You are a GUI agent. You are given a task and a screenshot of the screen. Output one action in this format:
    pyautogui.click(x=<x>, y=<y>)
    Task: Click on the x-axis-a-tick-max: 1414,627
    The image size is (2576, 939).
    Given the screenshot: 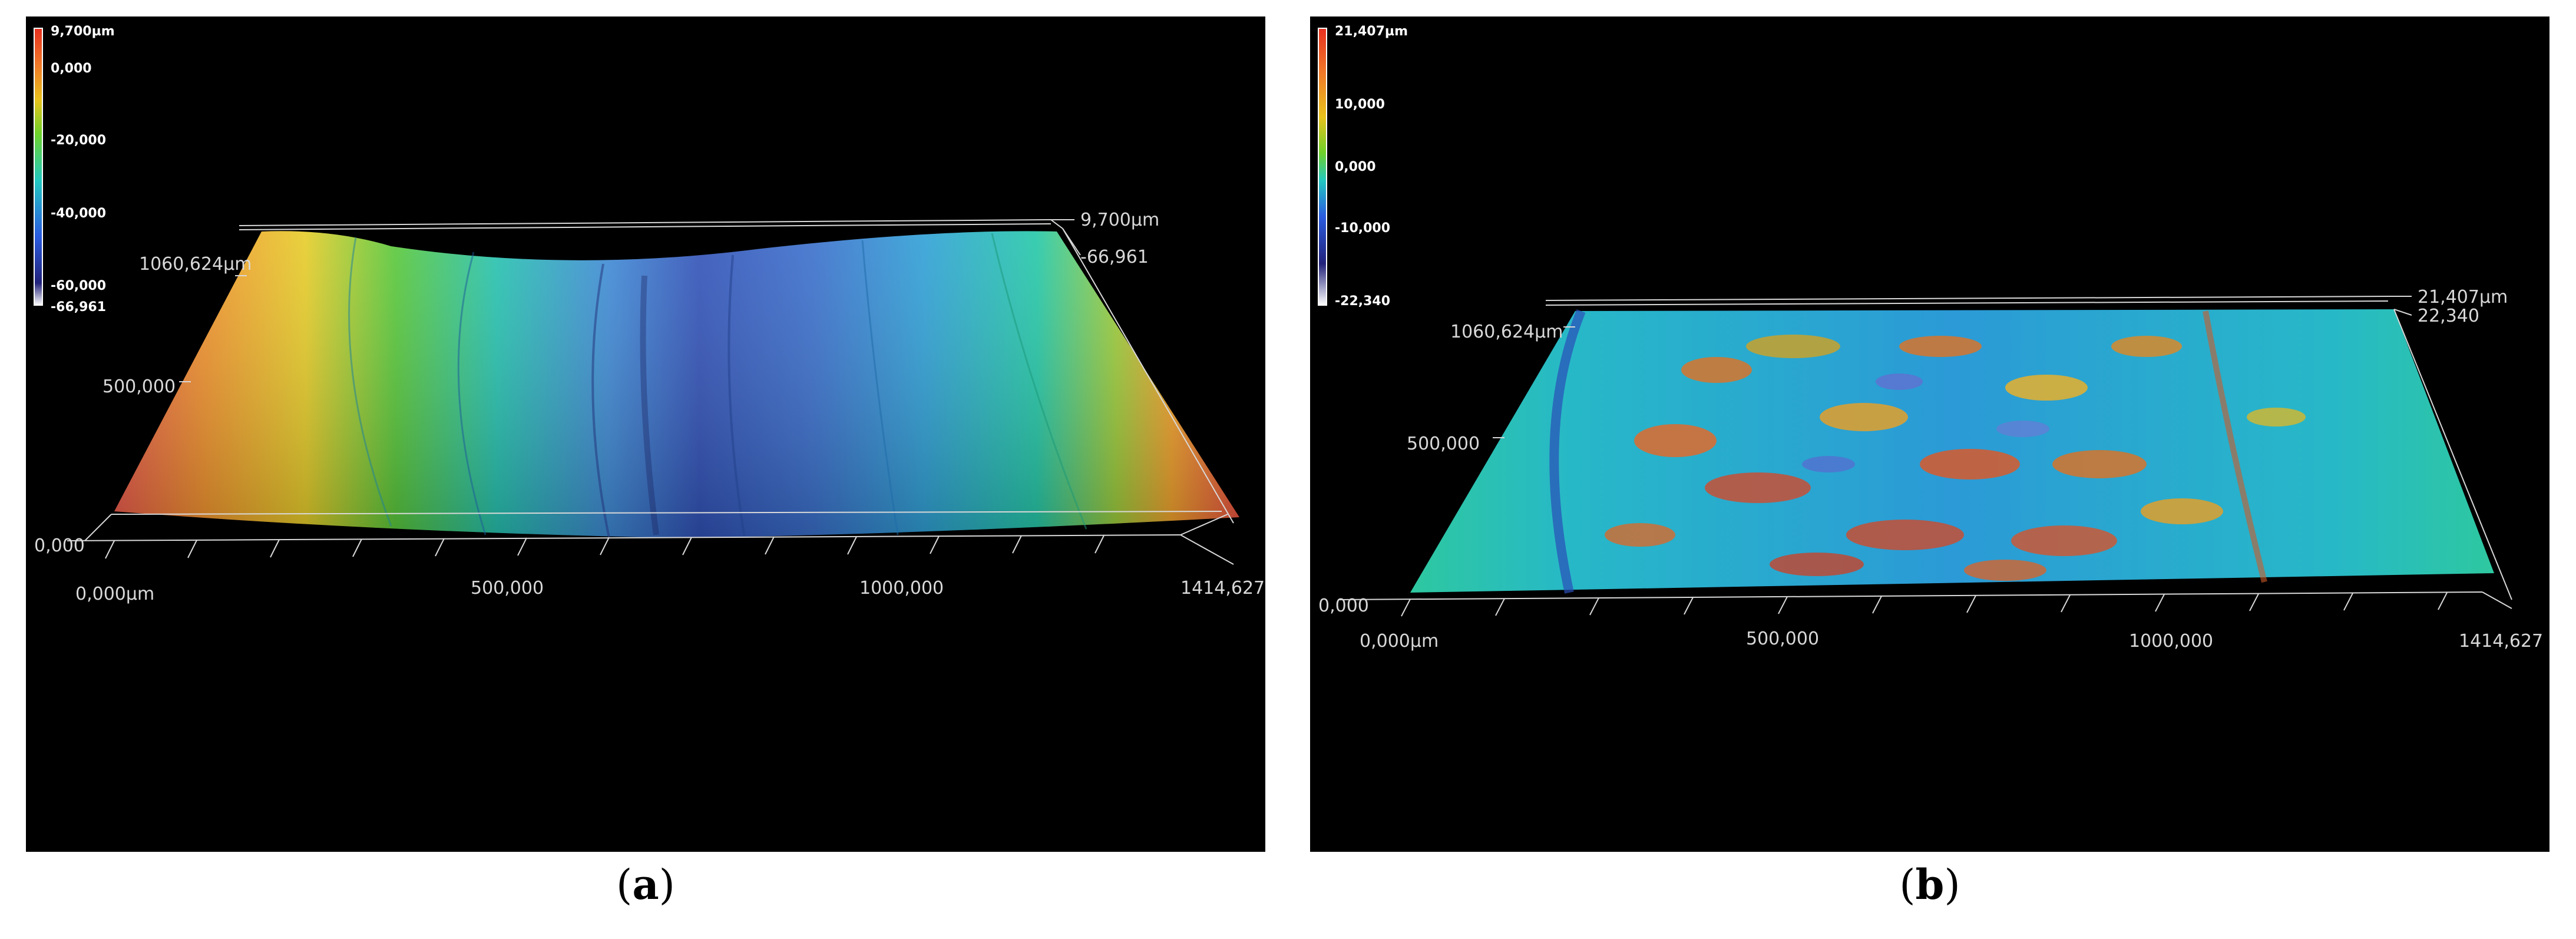 What is the action you would take?
    pyautogui.click(x=1222, y=588)
    